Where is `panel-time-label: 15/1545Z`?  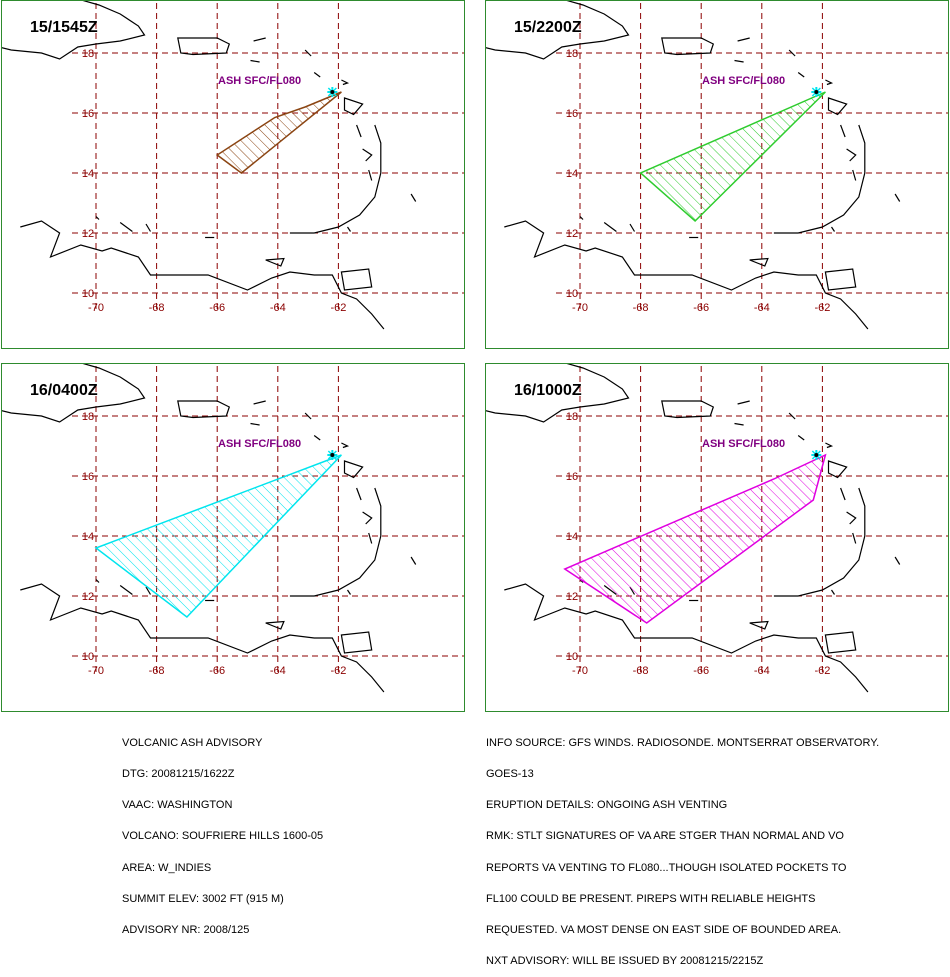
panel-time-label: 15/1545Z is located at coordinates (64, 27).